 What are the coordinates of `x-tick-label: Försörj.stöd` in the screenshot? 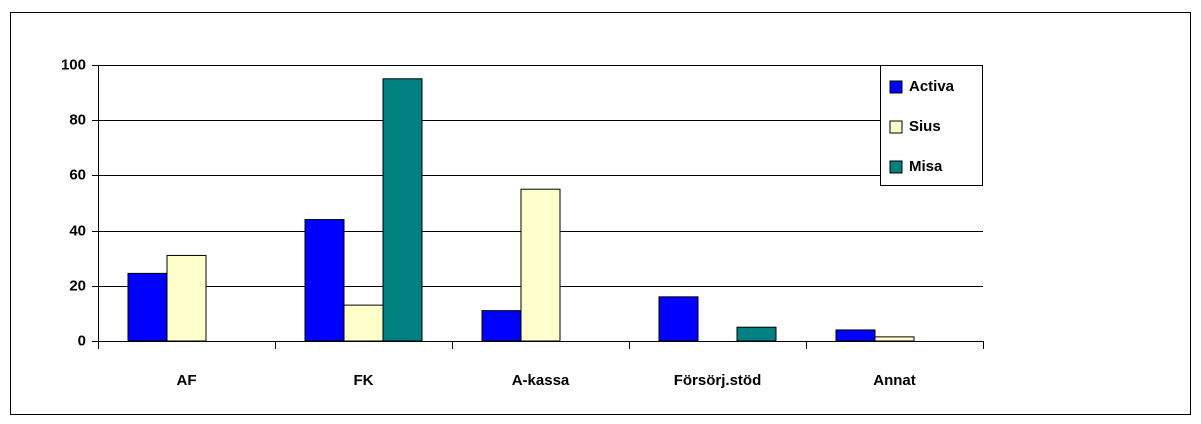 It's located at (718, 380).